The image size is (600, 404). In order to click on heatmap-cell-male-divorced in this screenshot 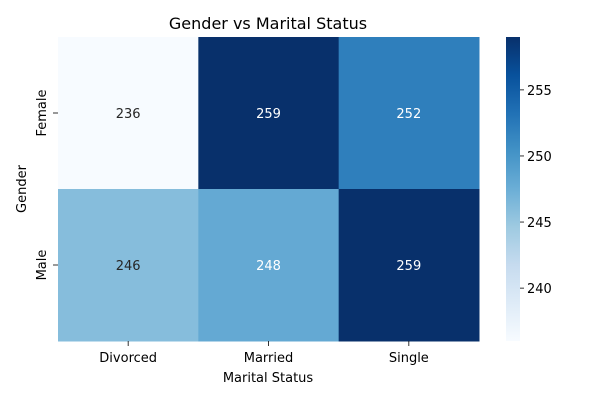, I will do `click(128, 265)`.